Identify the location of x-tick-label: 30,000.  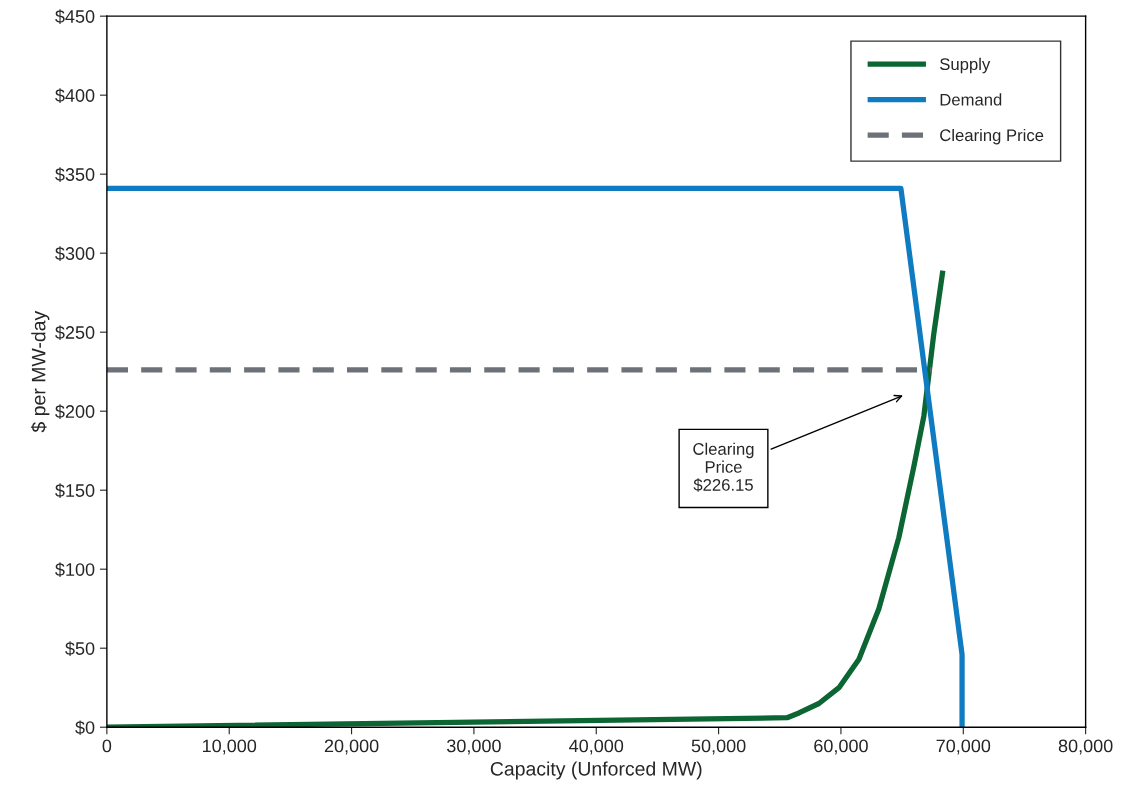
(473, 747).